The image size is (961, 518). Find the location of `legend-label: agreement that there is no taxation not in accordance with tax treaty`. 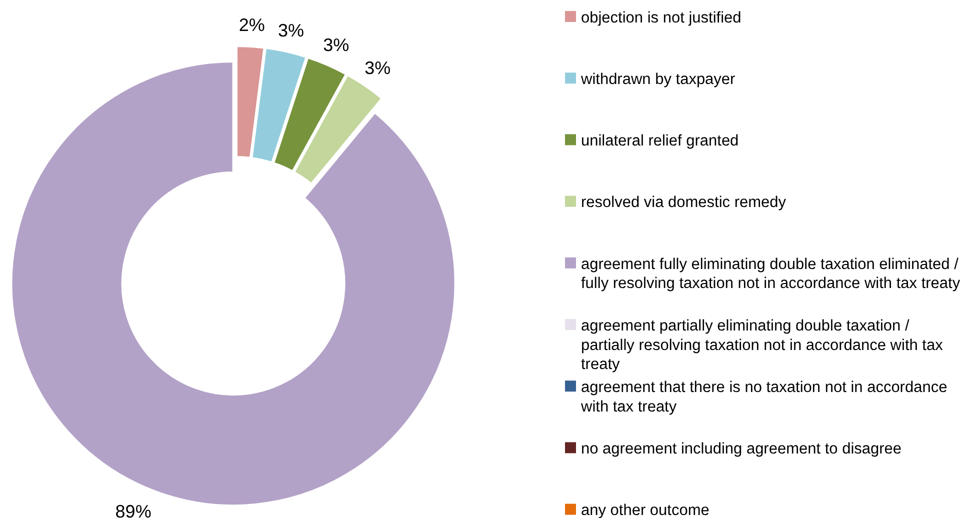

legend-label: agreement that there is no taxation not in accordance with tax treaty is located at coordinates (764, 397).